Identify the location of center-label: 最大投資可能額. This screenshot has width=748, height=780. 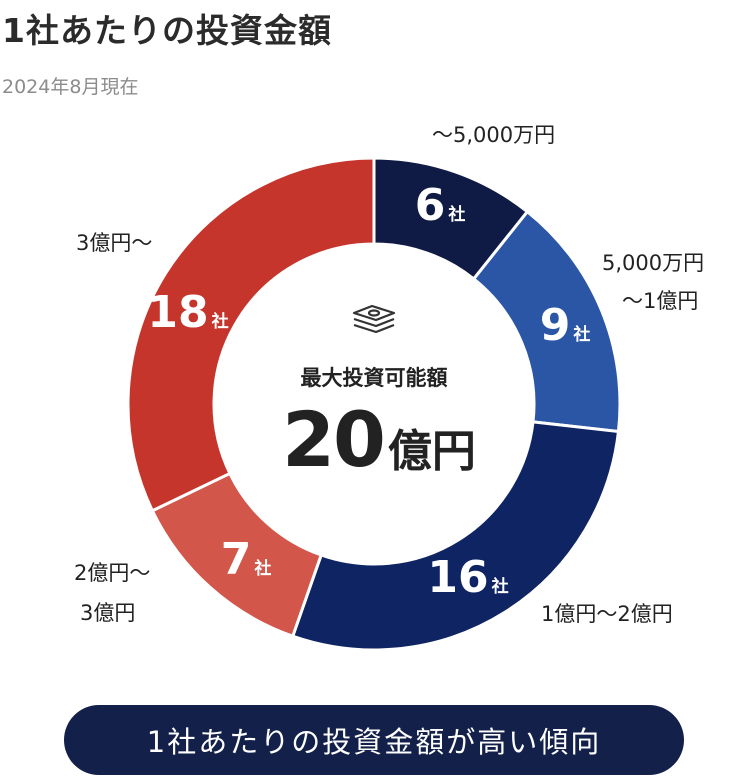
(374, 378).